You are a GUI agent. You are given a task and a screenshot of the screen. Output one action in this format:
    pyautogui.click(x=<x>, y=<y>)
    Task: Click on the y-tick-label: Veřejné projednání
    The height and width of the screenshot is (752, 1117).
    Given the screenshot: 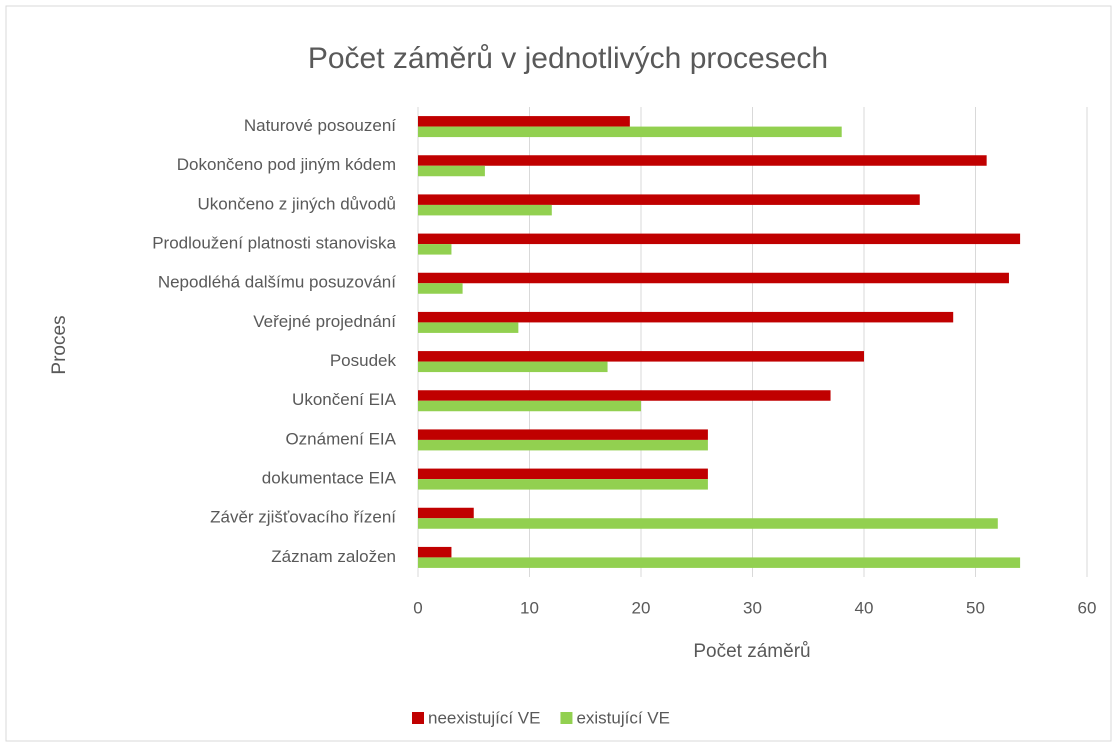 What is the action you would take?
    pyautogui.click(x=324, y=321)
    